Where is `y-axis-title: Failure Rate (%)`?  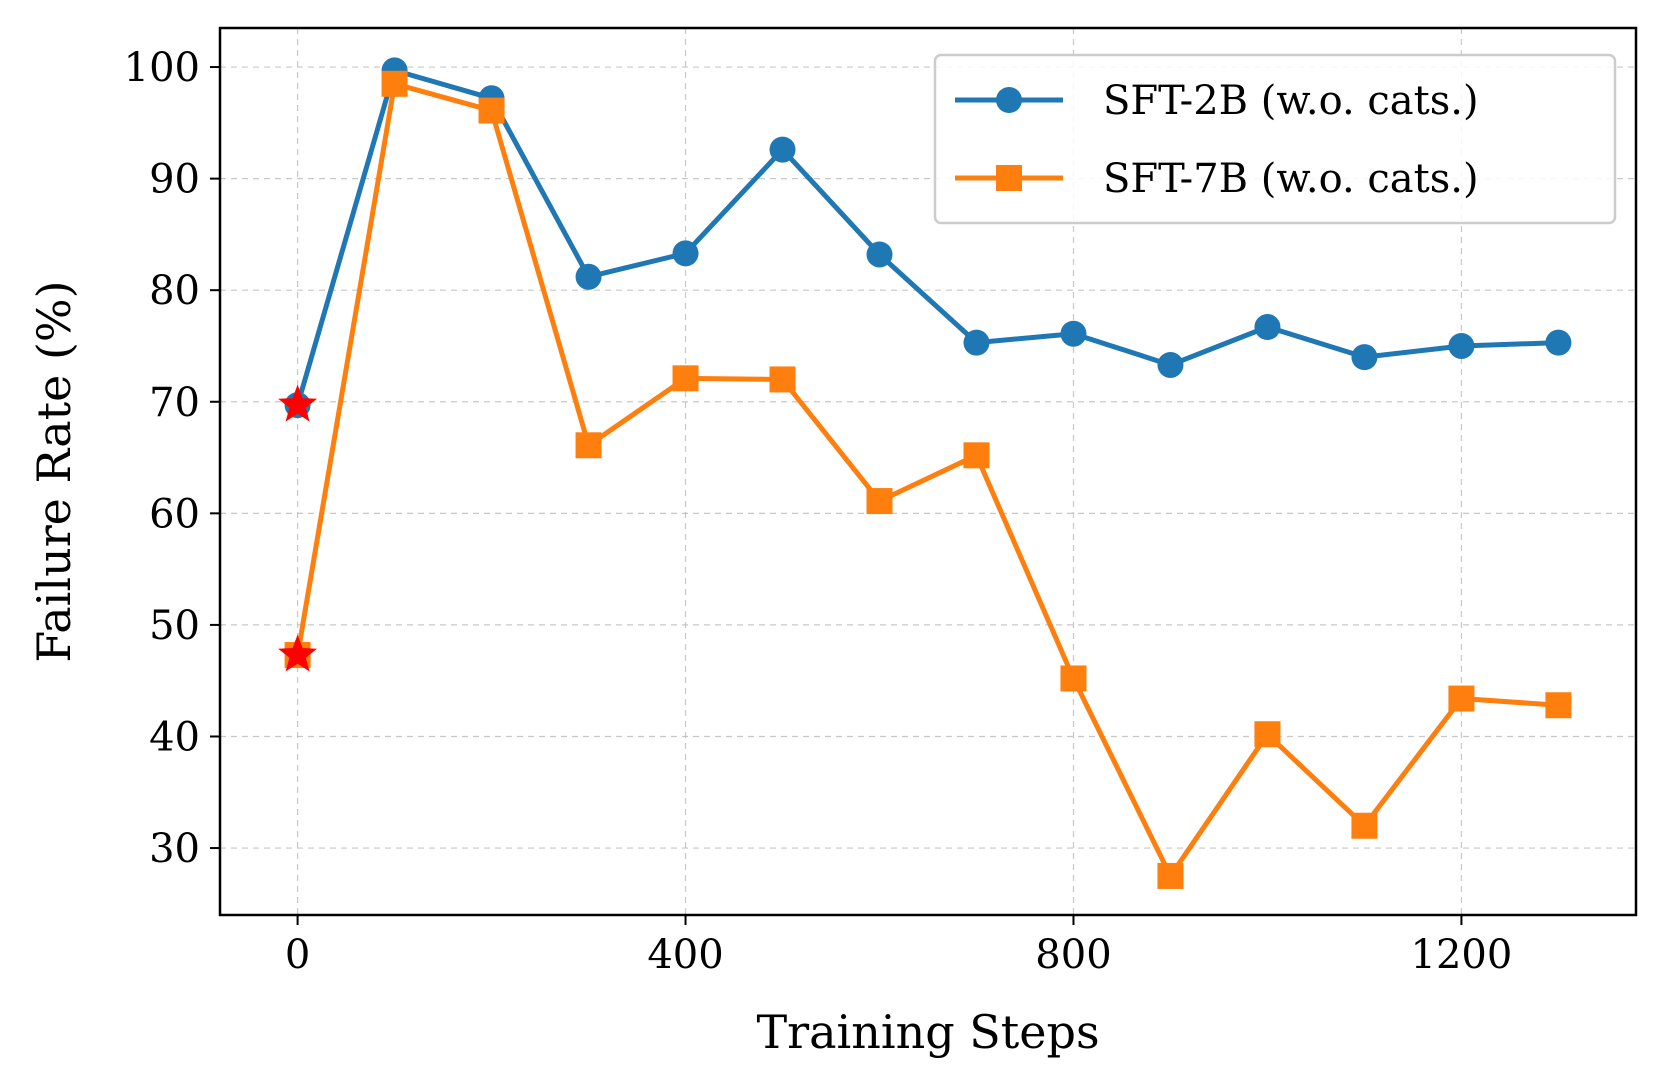
y-axis-title: Failure Rate (%) is located at coordinates (54, 471).